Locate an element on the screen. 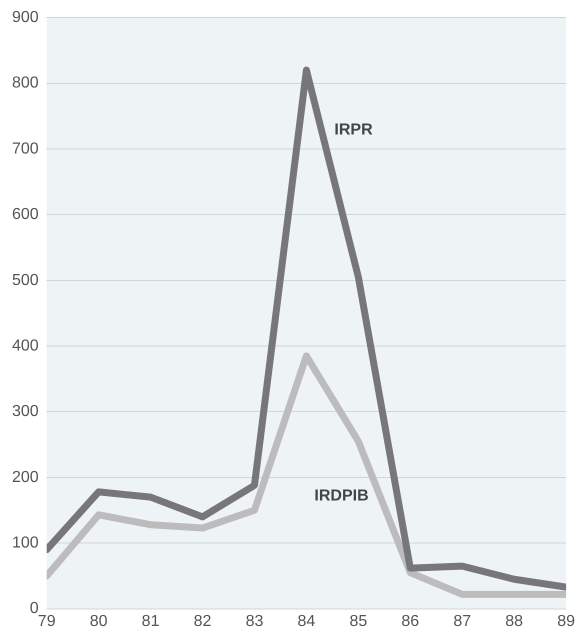 Image resolution: width=578 pixels, height=638 pixels. series-label: IRPR is located at coordinates (354, 130).